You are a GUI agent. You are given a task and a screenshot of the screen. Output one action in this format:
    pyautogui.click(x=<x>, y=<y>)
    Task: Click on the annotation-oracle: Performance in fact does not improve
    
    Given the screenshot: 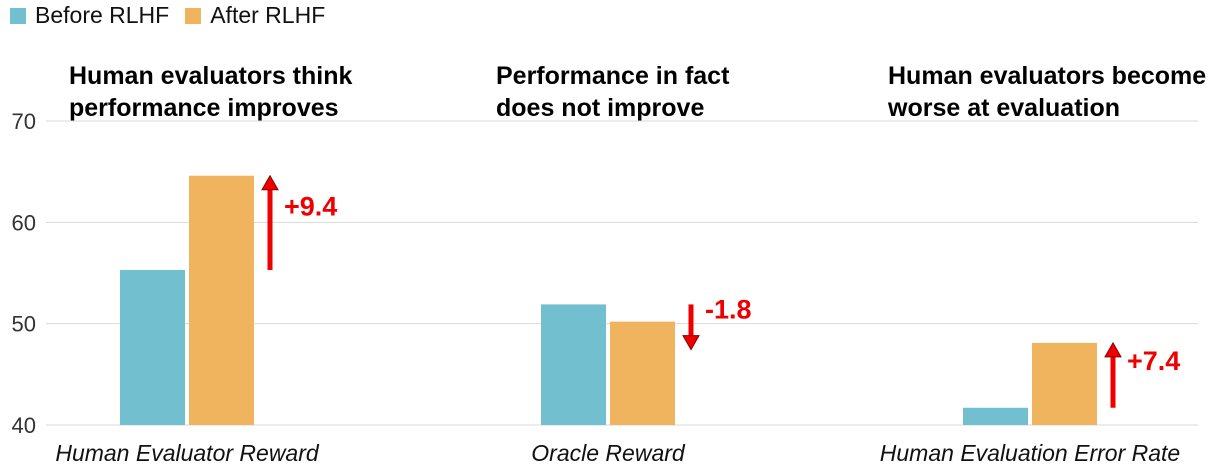 What is the action you would take?
    pyautogui.click(x=613, y=92)
    